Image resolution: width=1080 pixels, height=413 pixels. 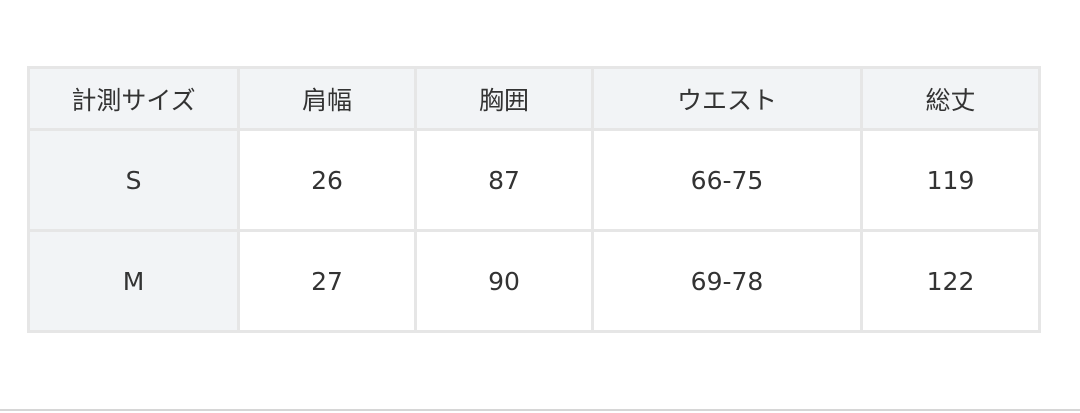 I want to click on table-header-row: 計測サイズ 肩幅 胸囲 ウエスト 総丈, so click(x=534, y=98).